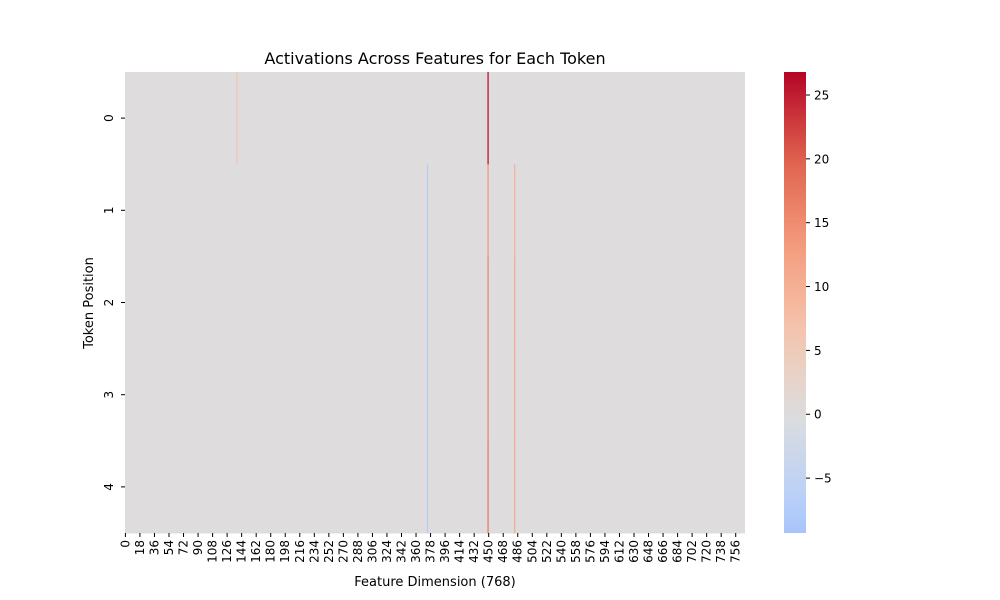  Describe the element at coordinates (721, 551) in the screenshot. I see `x-tick-label: 738` at that location.